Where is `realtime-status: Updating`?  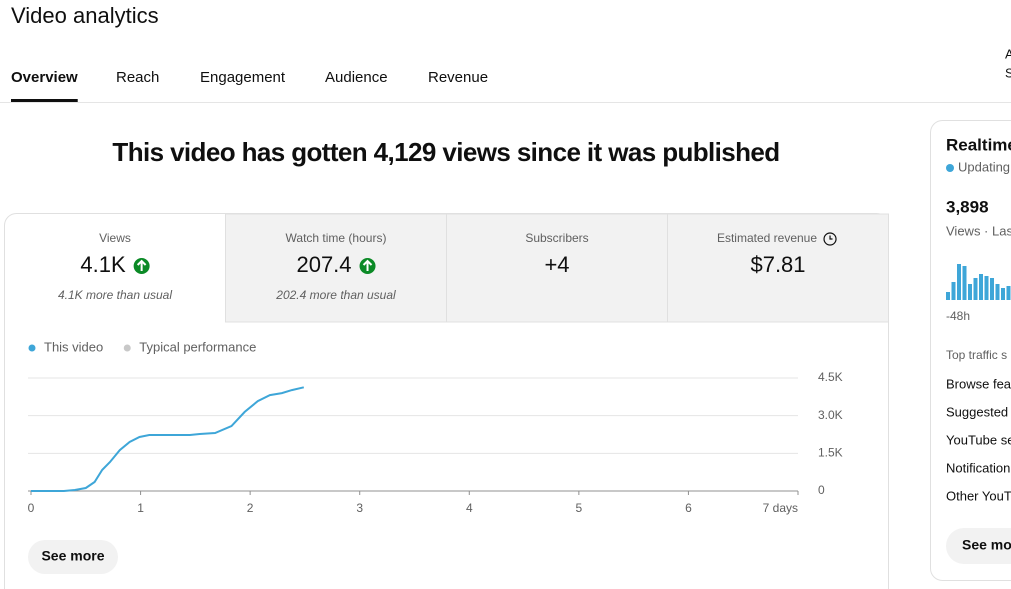
realtime-status: Updating is located at coordinates (984, 166).